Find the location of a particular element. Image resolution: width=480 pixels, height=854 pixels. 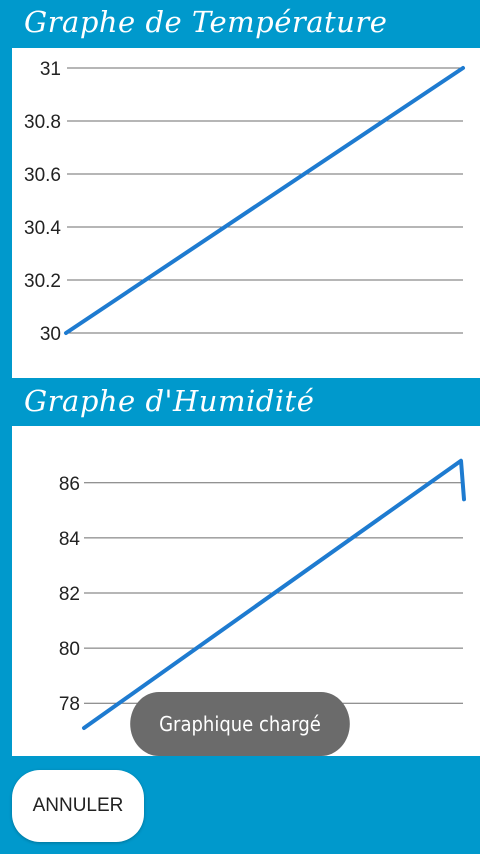

chart-1-y-tick-label: 86 is located at coordinates (69, 484).